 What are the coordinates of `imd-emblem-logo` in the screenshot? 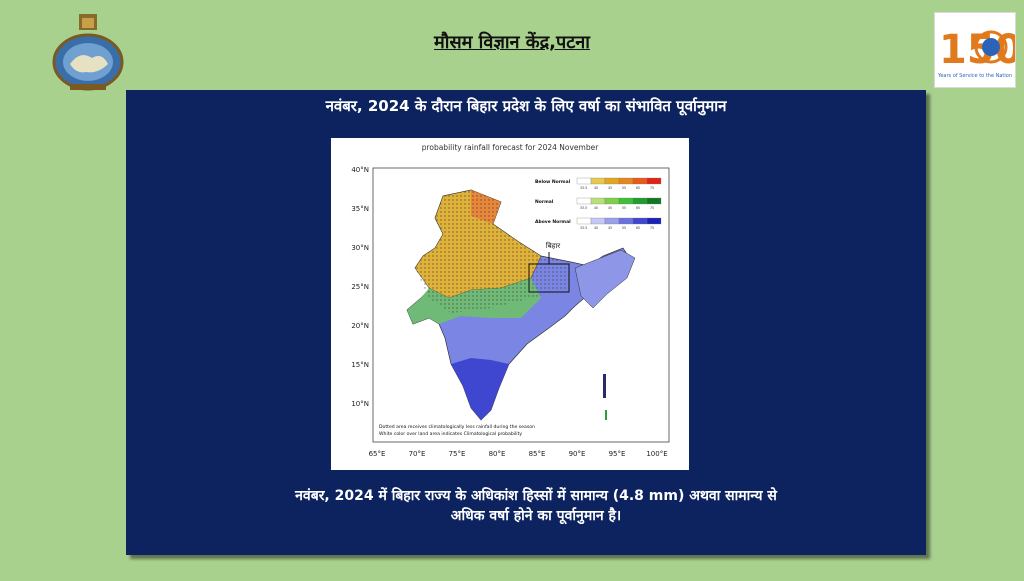 It's located at (88, 52).